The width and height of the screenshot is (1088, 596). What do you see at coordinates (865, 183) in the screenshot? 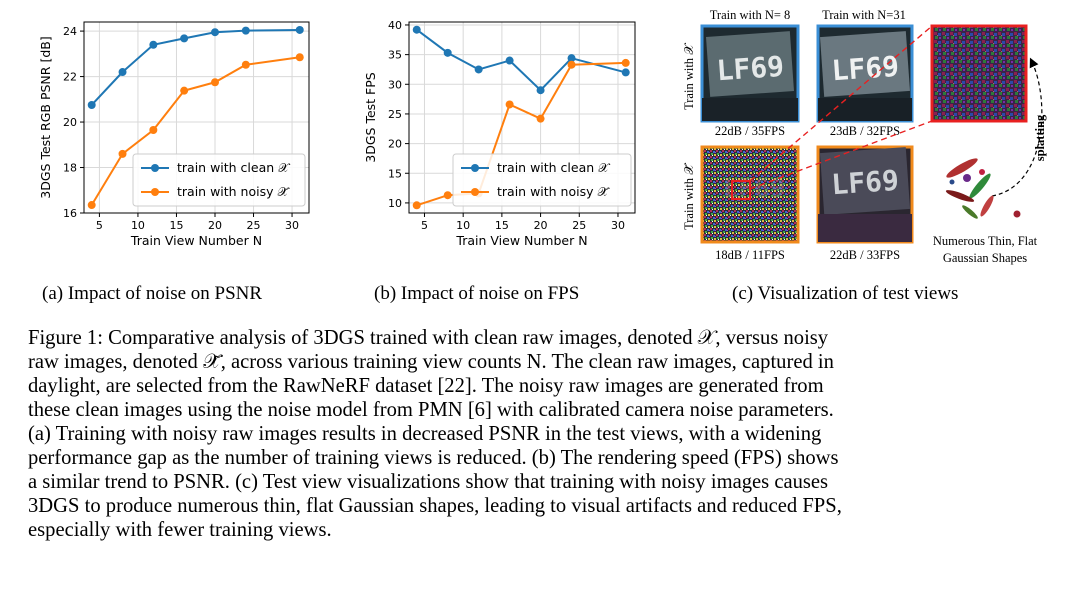
I see `plate-text-4: LF69` at bounding box center [865, 183].